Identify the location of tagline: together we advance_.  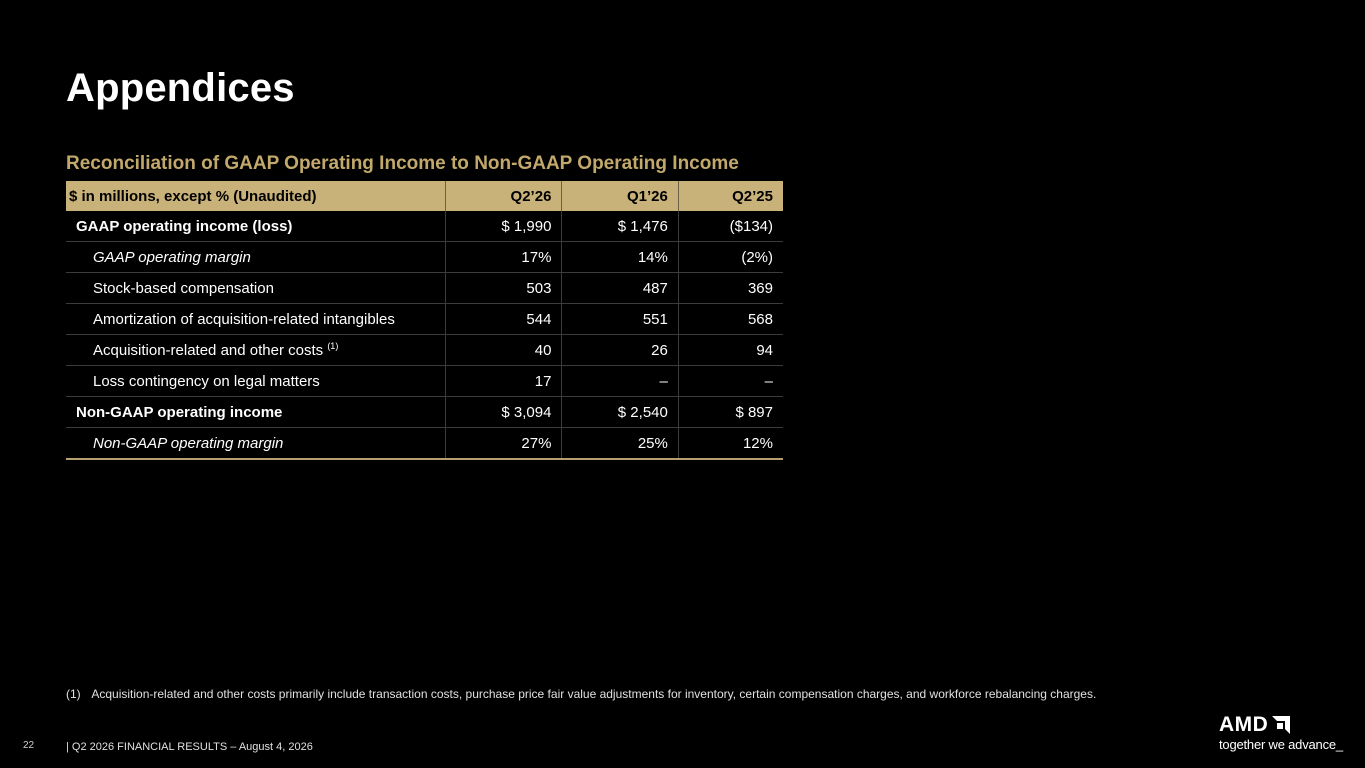
(1281, 744).